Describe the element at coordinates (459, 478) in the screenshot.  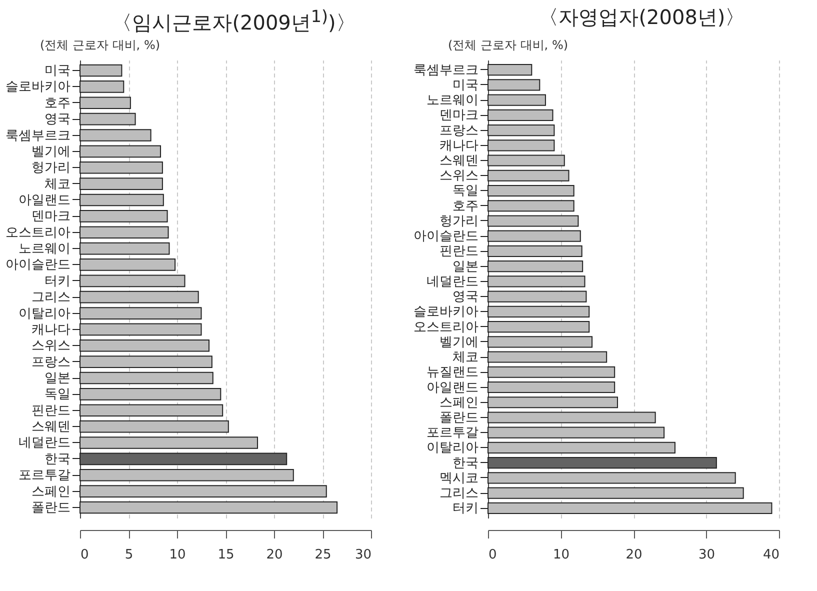
I see `y-tick-label: 멕시코` at that location.